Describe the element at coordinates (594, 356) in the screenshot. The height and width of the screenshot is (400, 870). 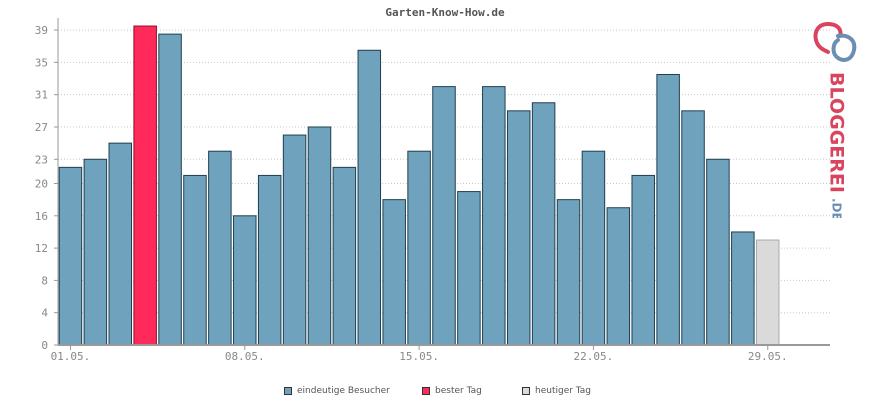
I see `x-tick-label: 22.05.` at that location.